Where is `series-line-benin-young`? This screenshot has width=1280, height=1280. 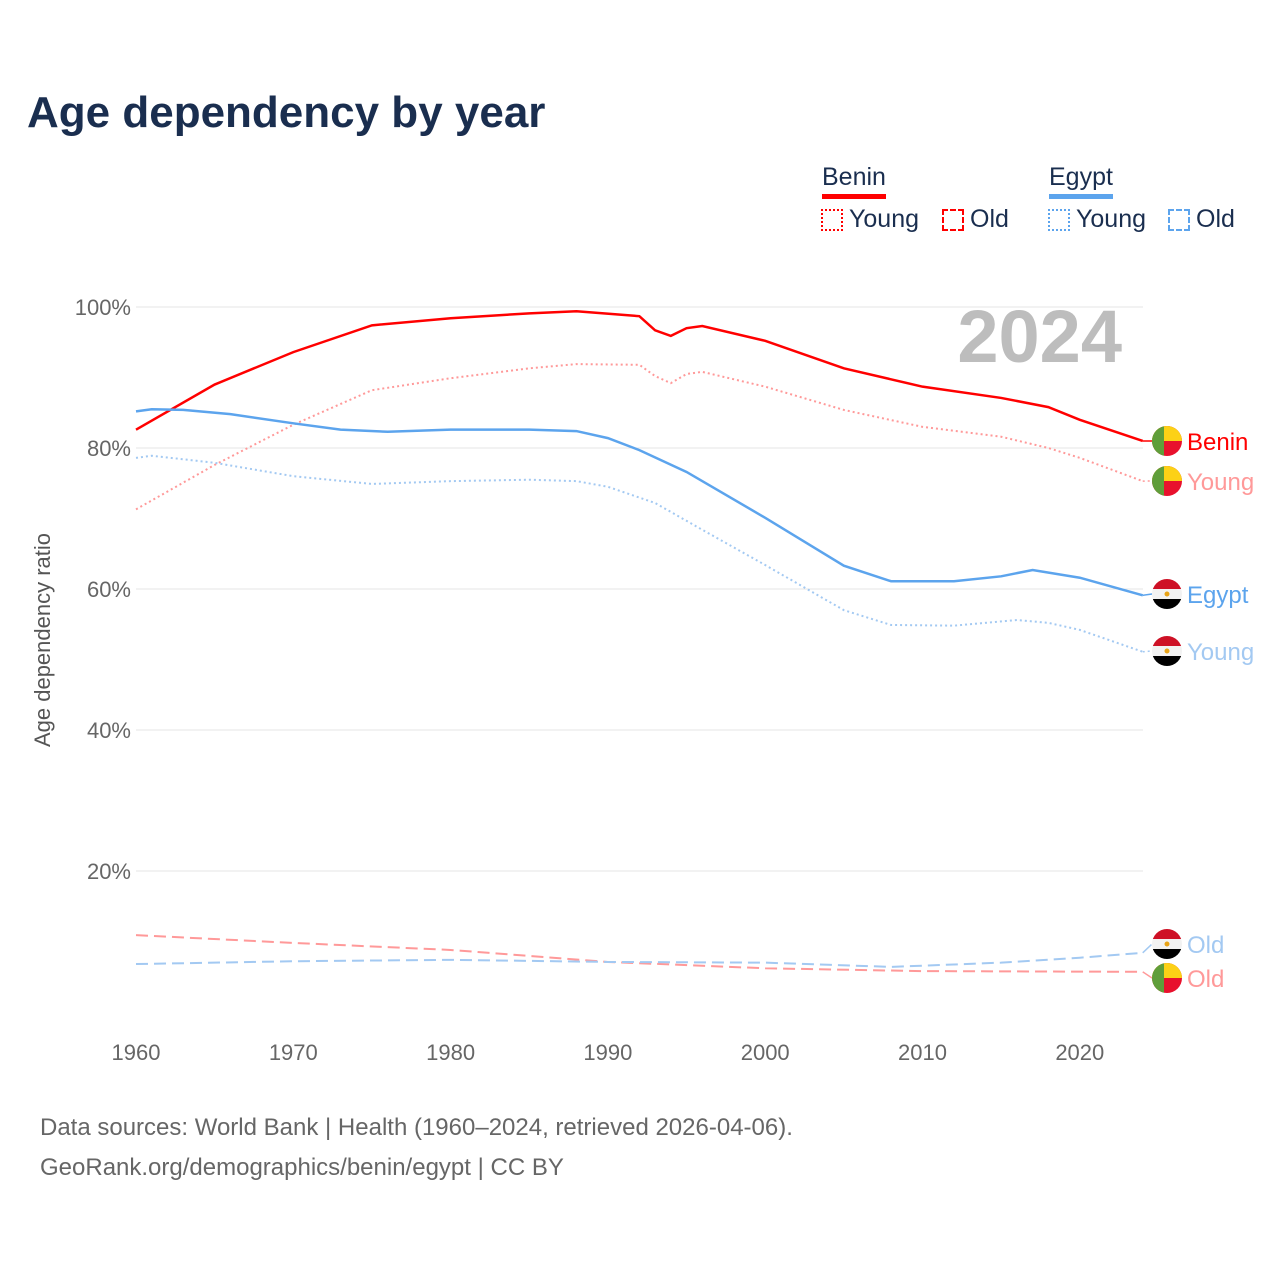
series-line-benin-young is located at coordinates (639, 437).